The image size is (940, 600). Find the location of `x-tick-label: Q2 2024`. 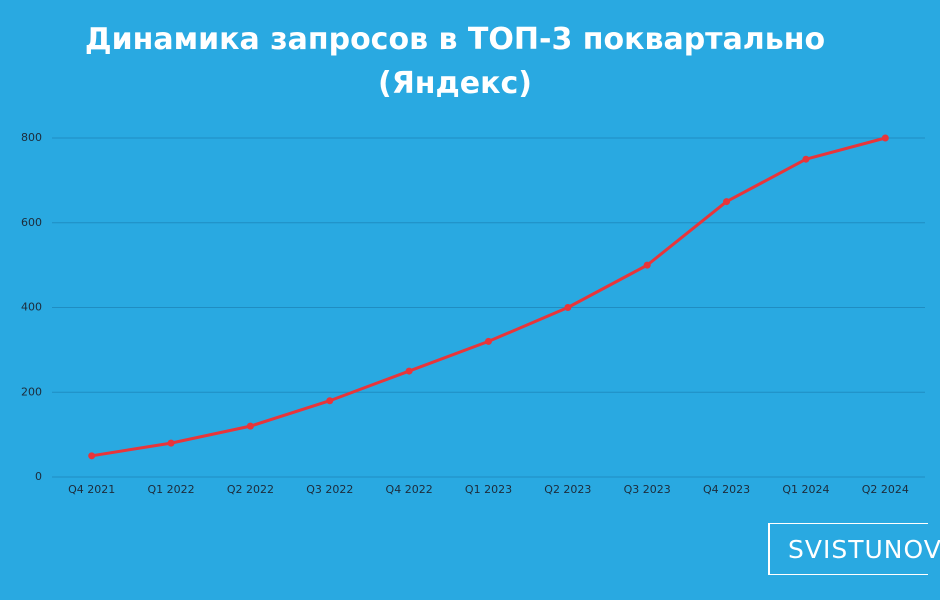

x-tick-label: Q2 2024 is located at coordinates (885, 489).